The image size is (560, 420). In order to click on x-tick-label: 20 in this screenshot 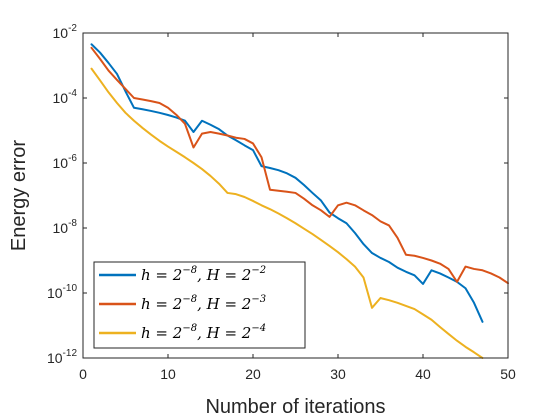, I will do `click(253, 374)`.